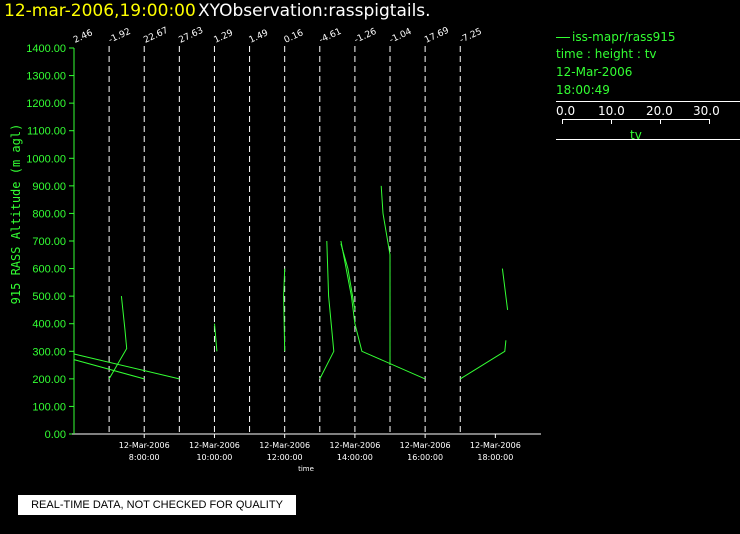 Image resolution: width=740 pixels, height=534 pixels. I want to click on profile-value-label: 1.29, so click(223, 37).